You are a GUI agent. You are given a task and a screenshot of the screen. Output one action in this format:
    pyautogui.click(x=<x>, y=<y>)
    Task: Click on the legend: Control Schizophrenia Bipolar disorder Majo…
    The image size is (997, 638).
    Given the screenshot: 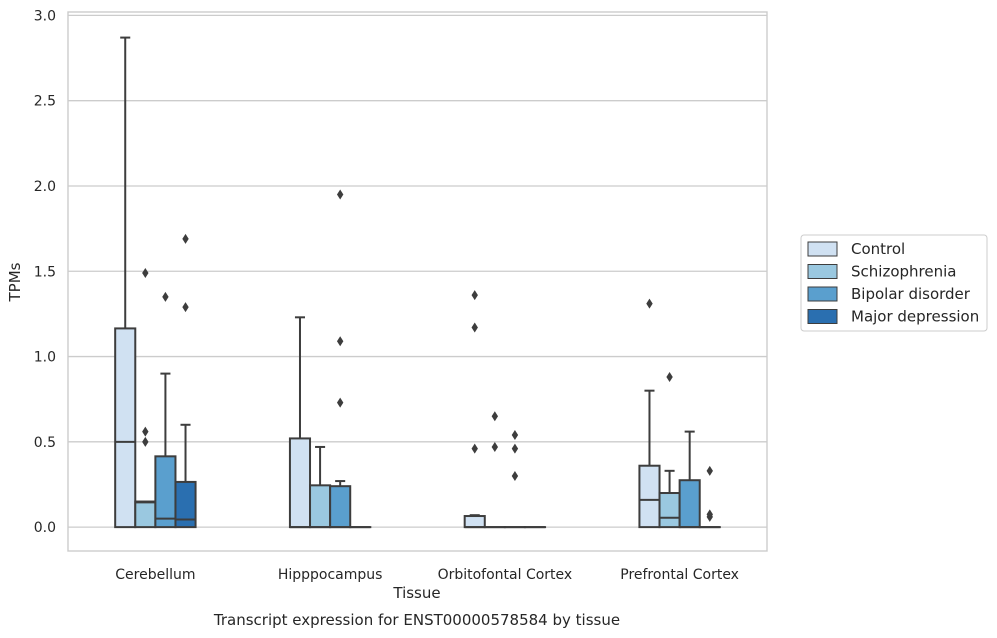 What is the action you would take?
    pyautogui.click(x=894, y=283)
    